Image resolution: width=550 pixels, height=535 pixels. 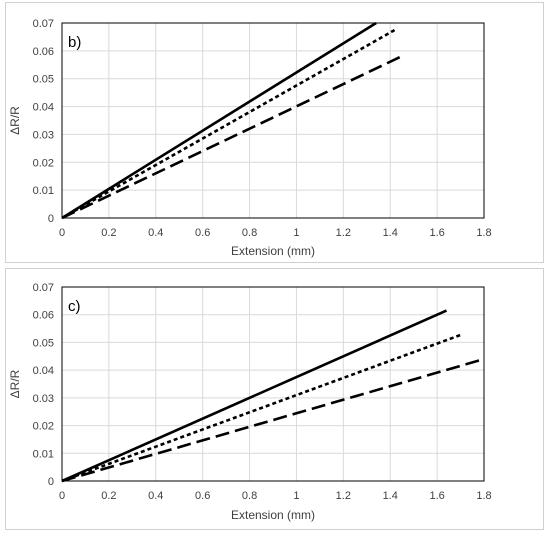 I want to click on chart-c-x-tick-label: 1.6, so click(x=436, y=496).